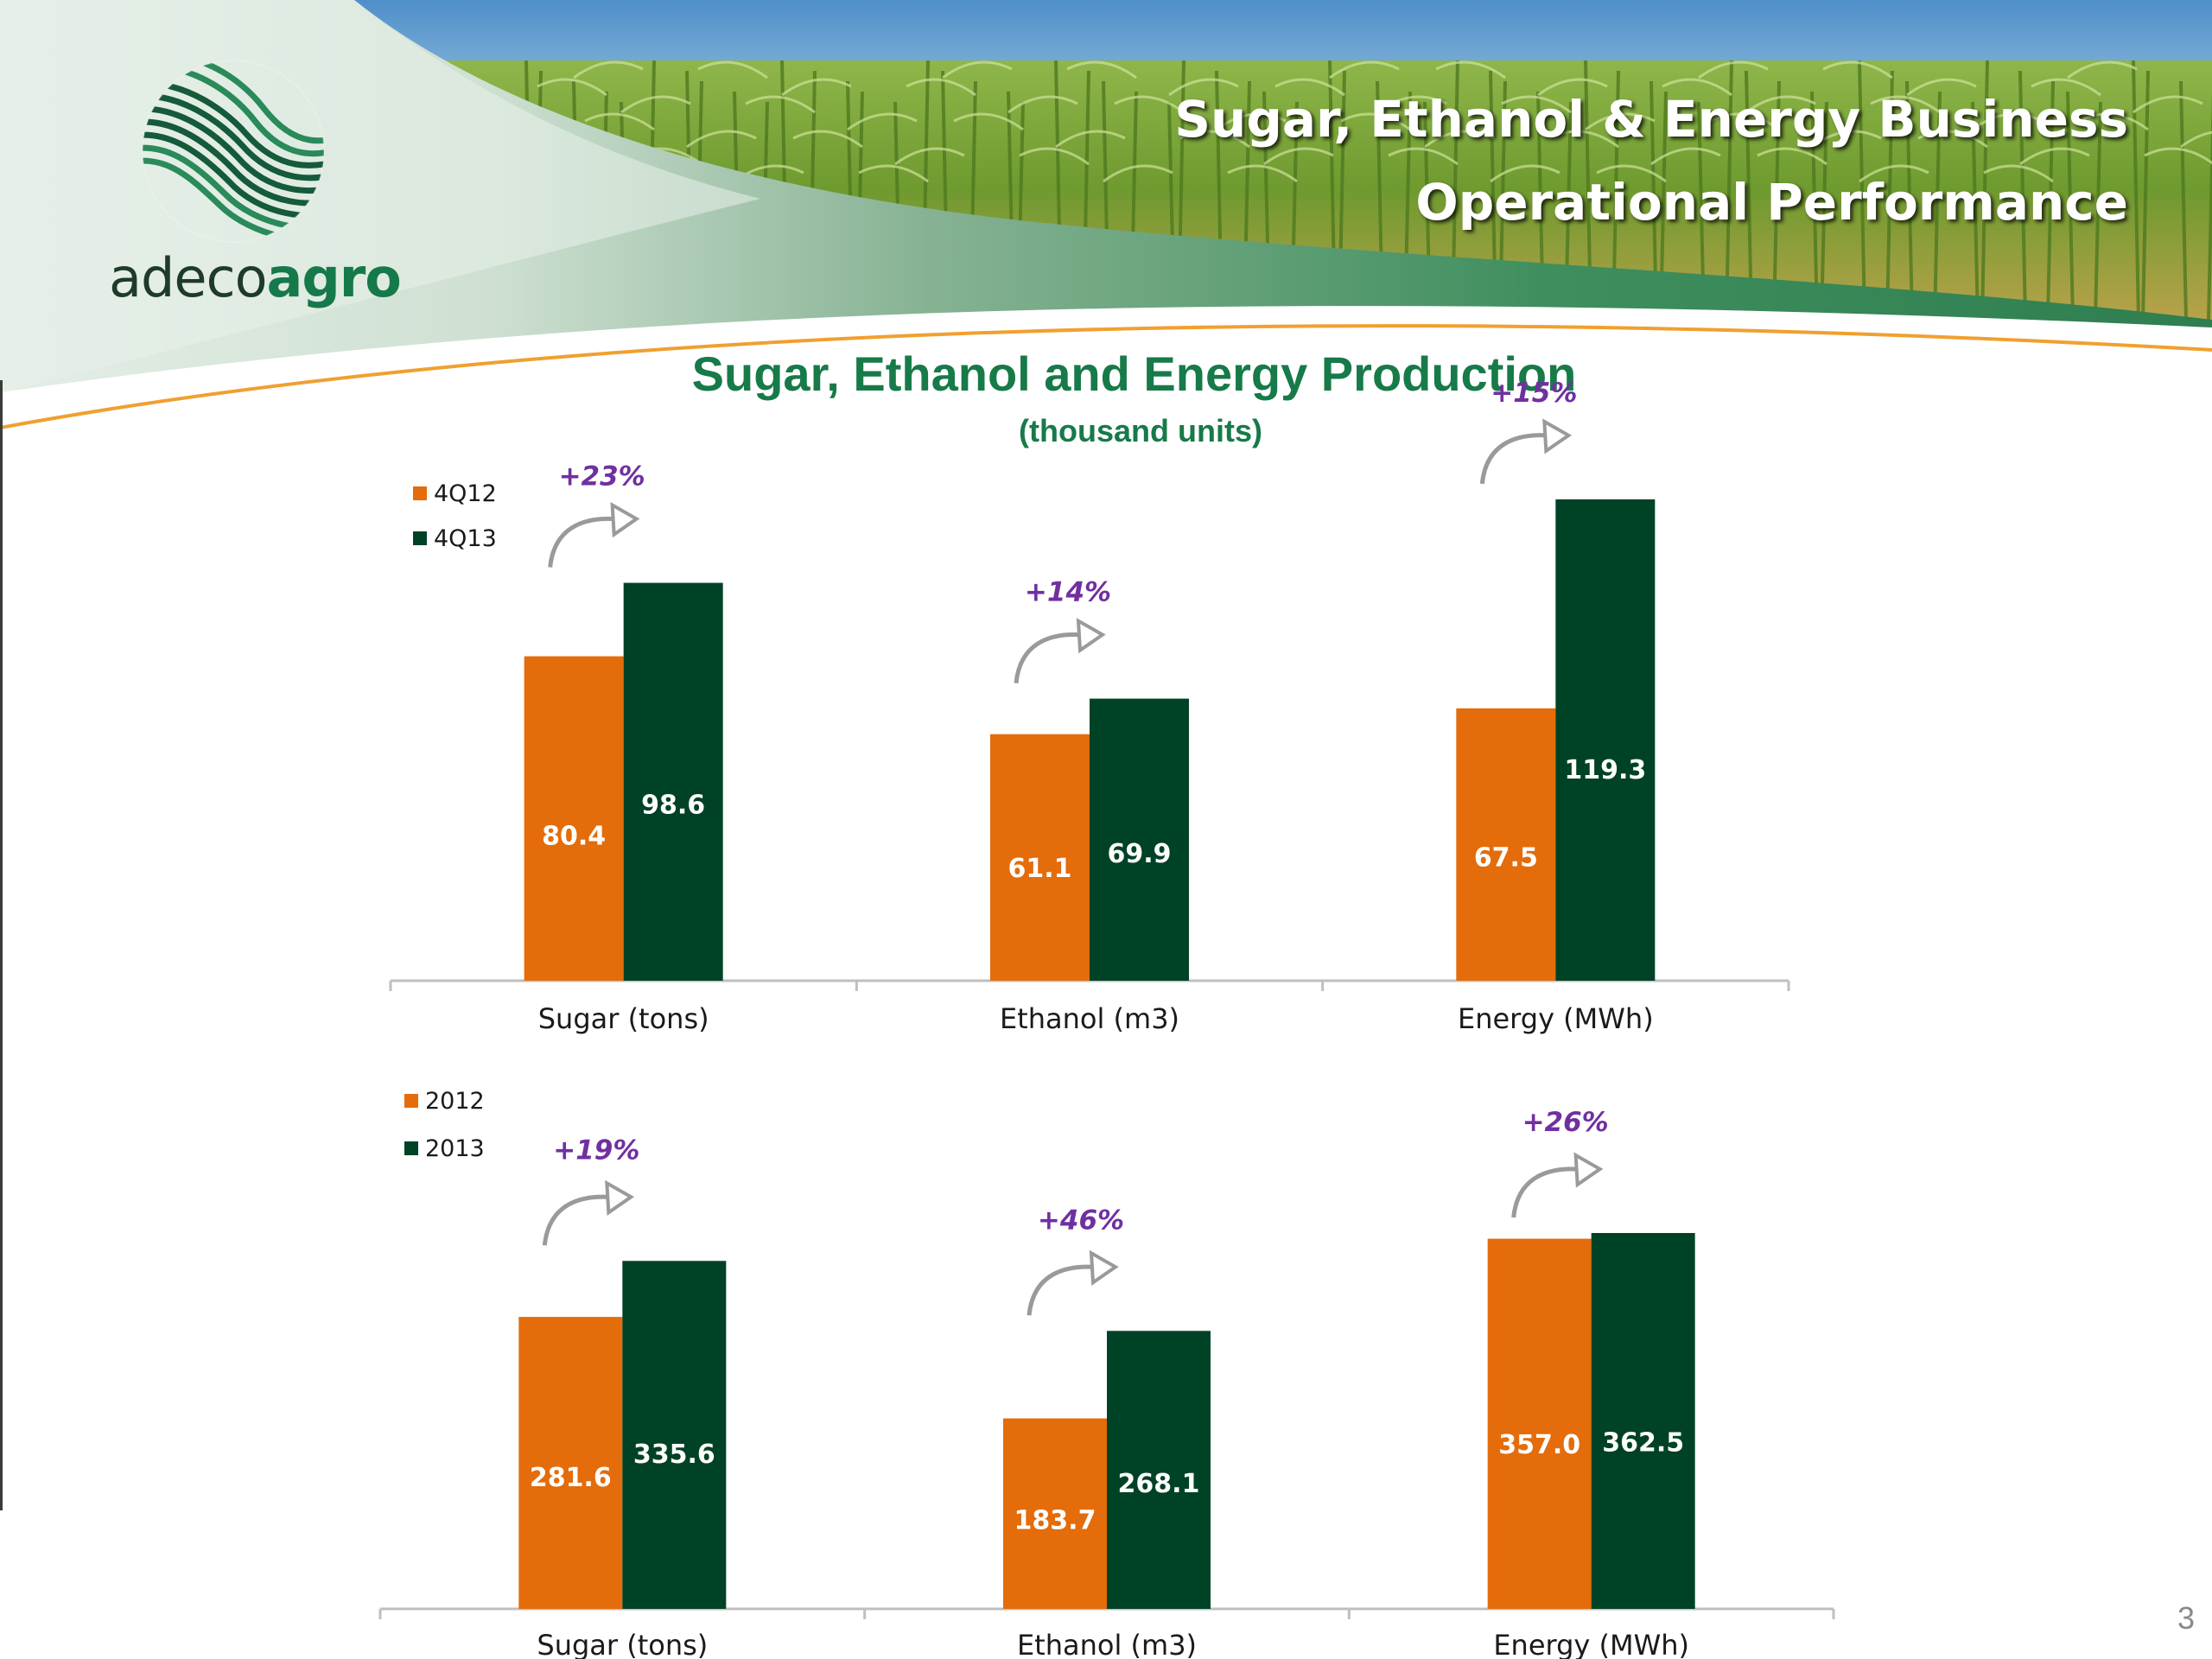  What do you see at coordinates (455, 1101) in the screenshot?
I see `legend-label: 2012` at bounding box center [455, 1101].